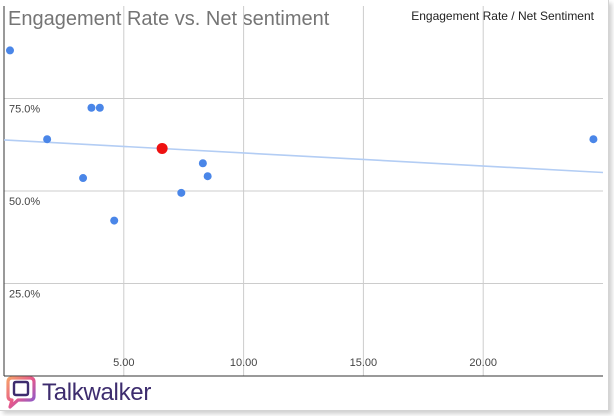  I want to click on chart-title: Engagement Rate vs. Net sentiment, so click(169, 19).